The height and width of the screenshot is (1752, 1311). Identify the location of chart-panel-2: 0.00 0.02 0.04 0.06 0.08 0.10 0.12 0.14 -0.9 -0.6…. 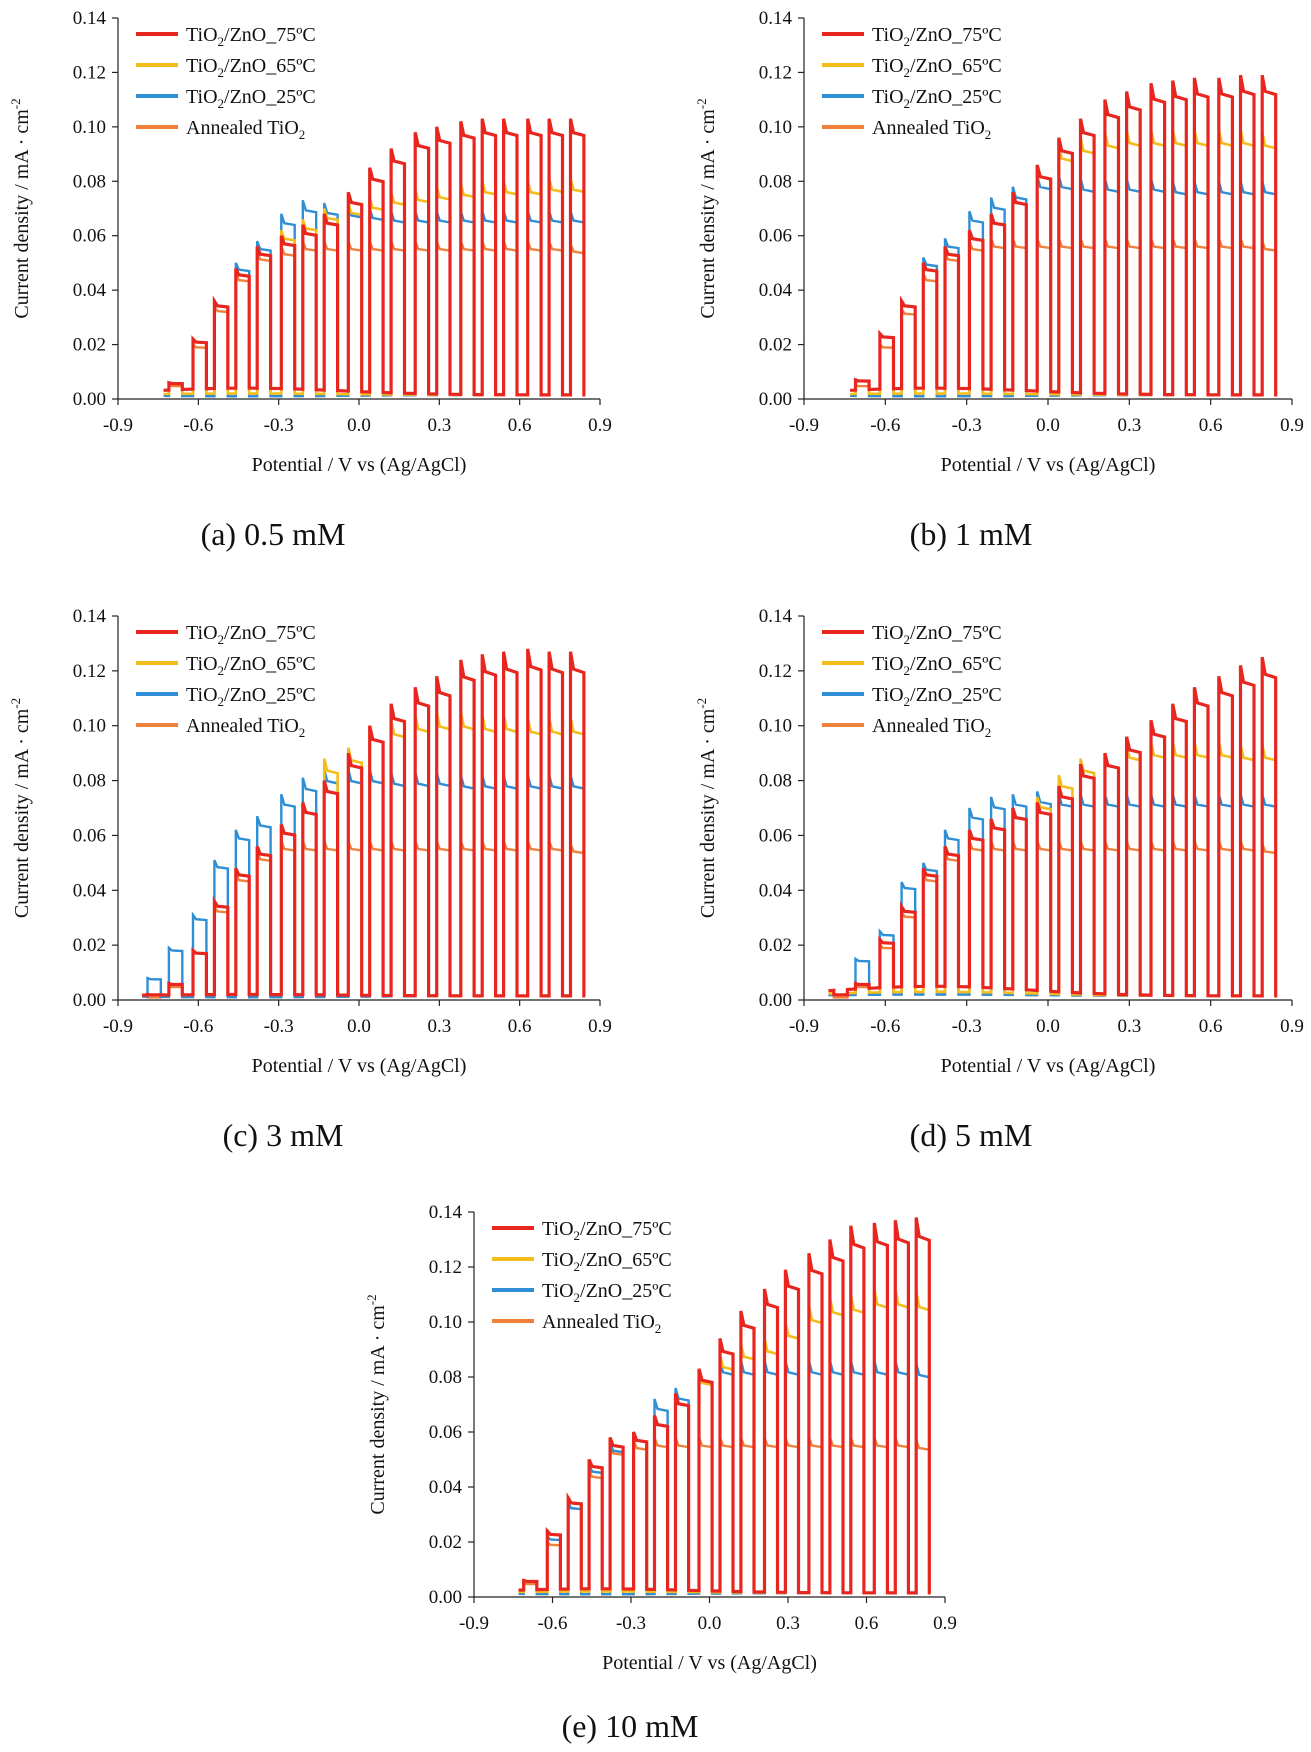
(999, 280).